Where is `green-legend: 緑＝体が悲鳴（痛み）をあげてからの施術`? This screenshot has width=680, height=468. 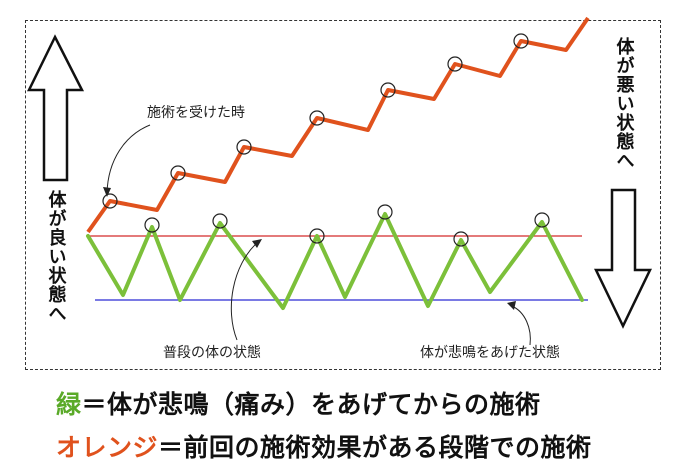 green-legend: 緑＝体が悲鳴（痛み）をあげてからの施術 is located at coordinates (298, 403).